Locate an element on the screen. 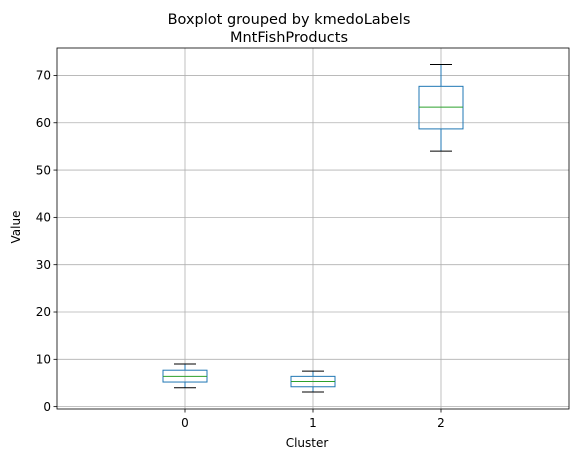  y-axis-label: Value is located at coordinates (16, 227).